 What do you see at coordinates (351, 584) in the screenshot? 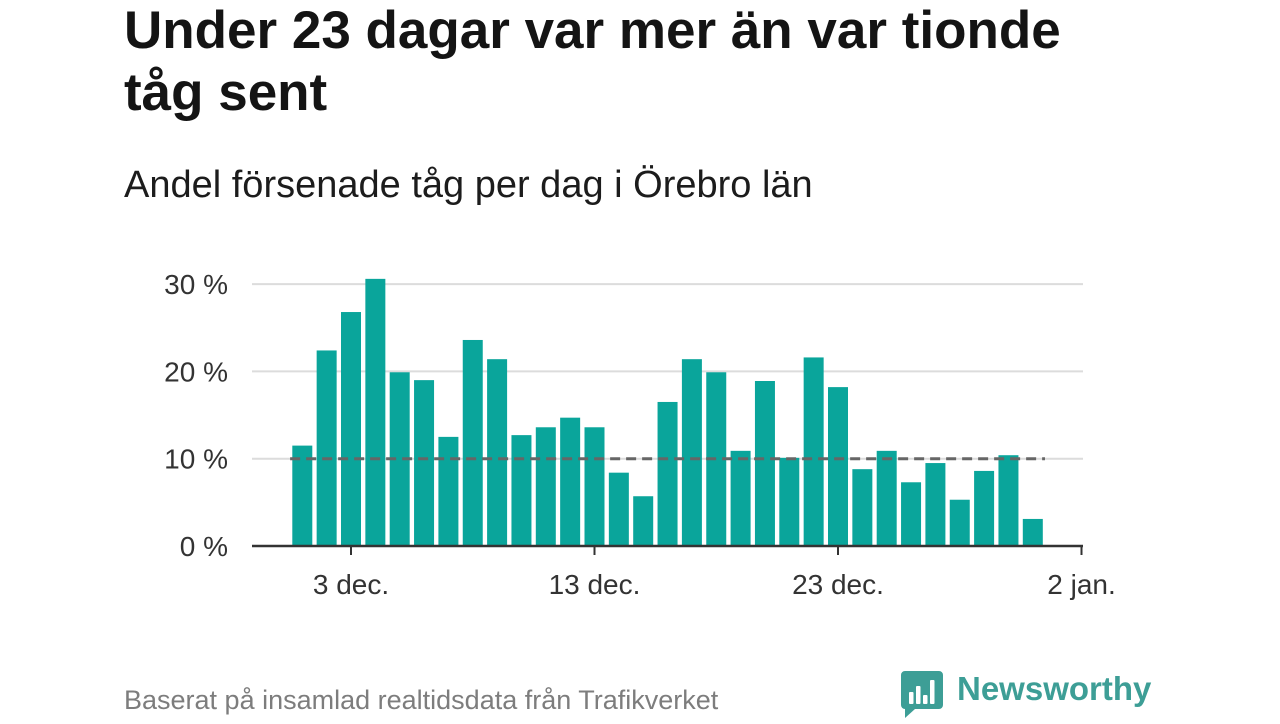
I see `x-tick-label: 3 dec.` at bounding box center [351, 584].